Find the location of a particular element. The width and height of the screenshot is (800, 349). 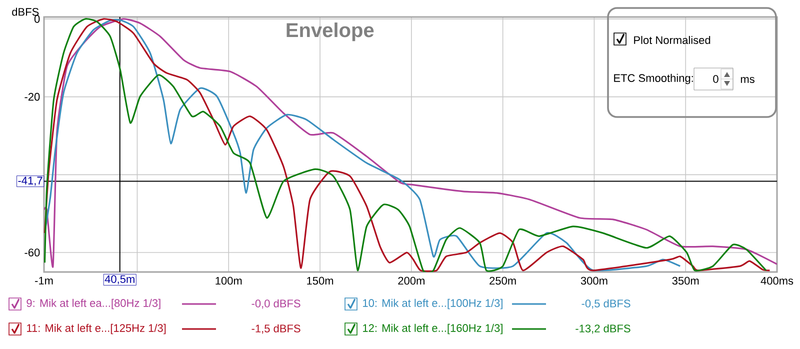

ref-line-label: -41,7 is located at coordinates (30, 181).